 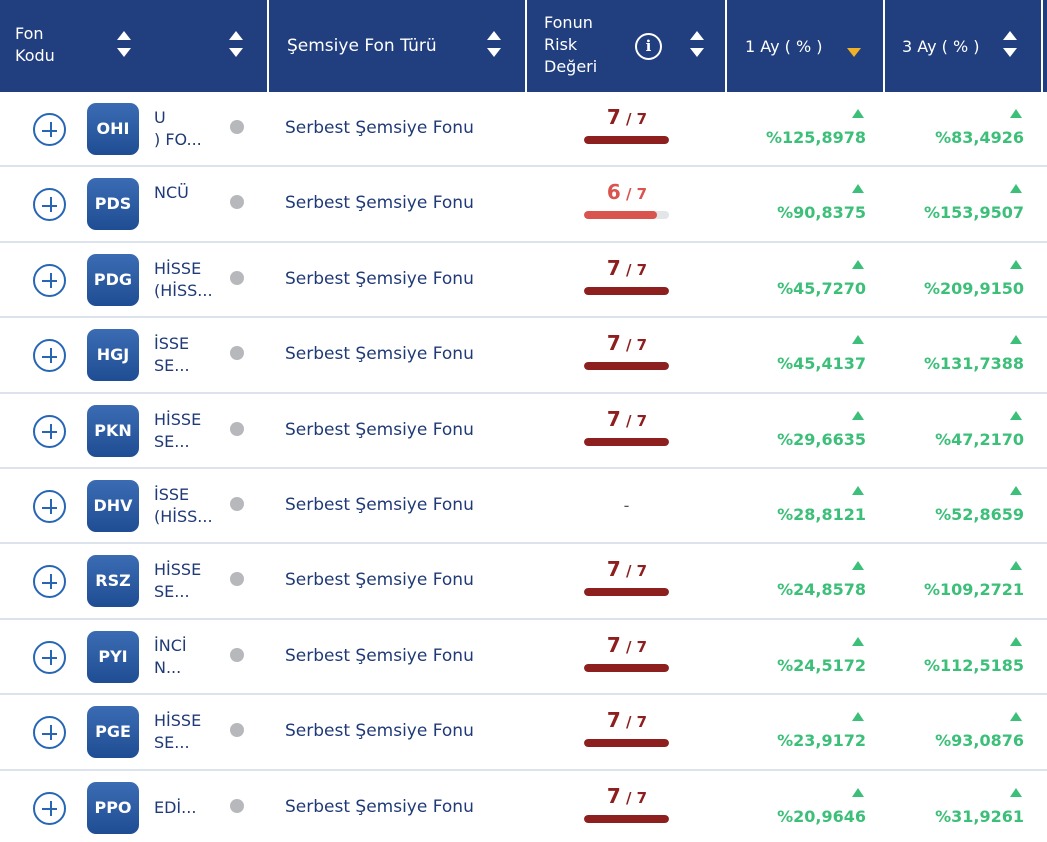 I want to click on fund-code-badge: RSZ, so click(x=113, y=581).